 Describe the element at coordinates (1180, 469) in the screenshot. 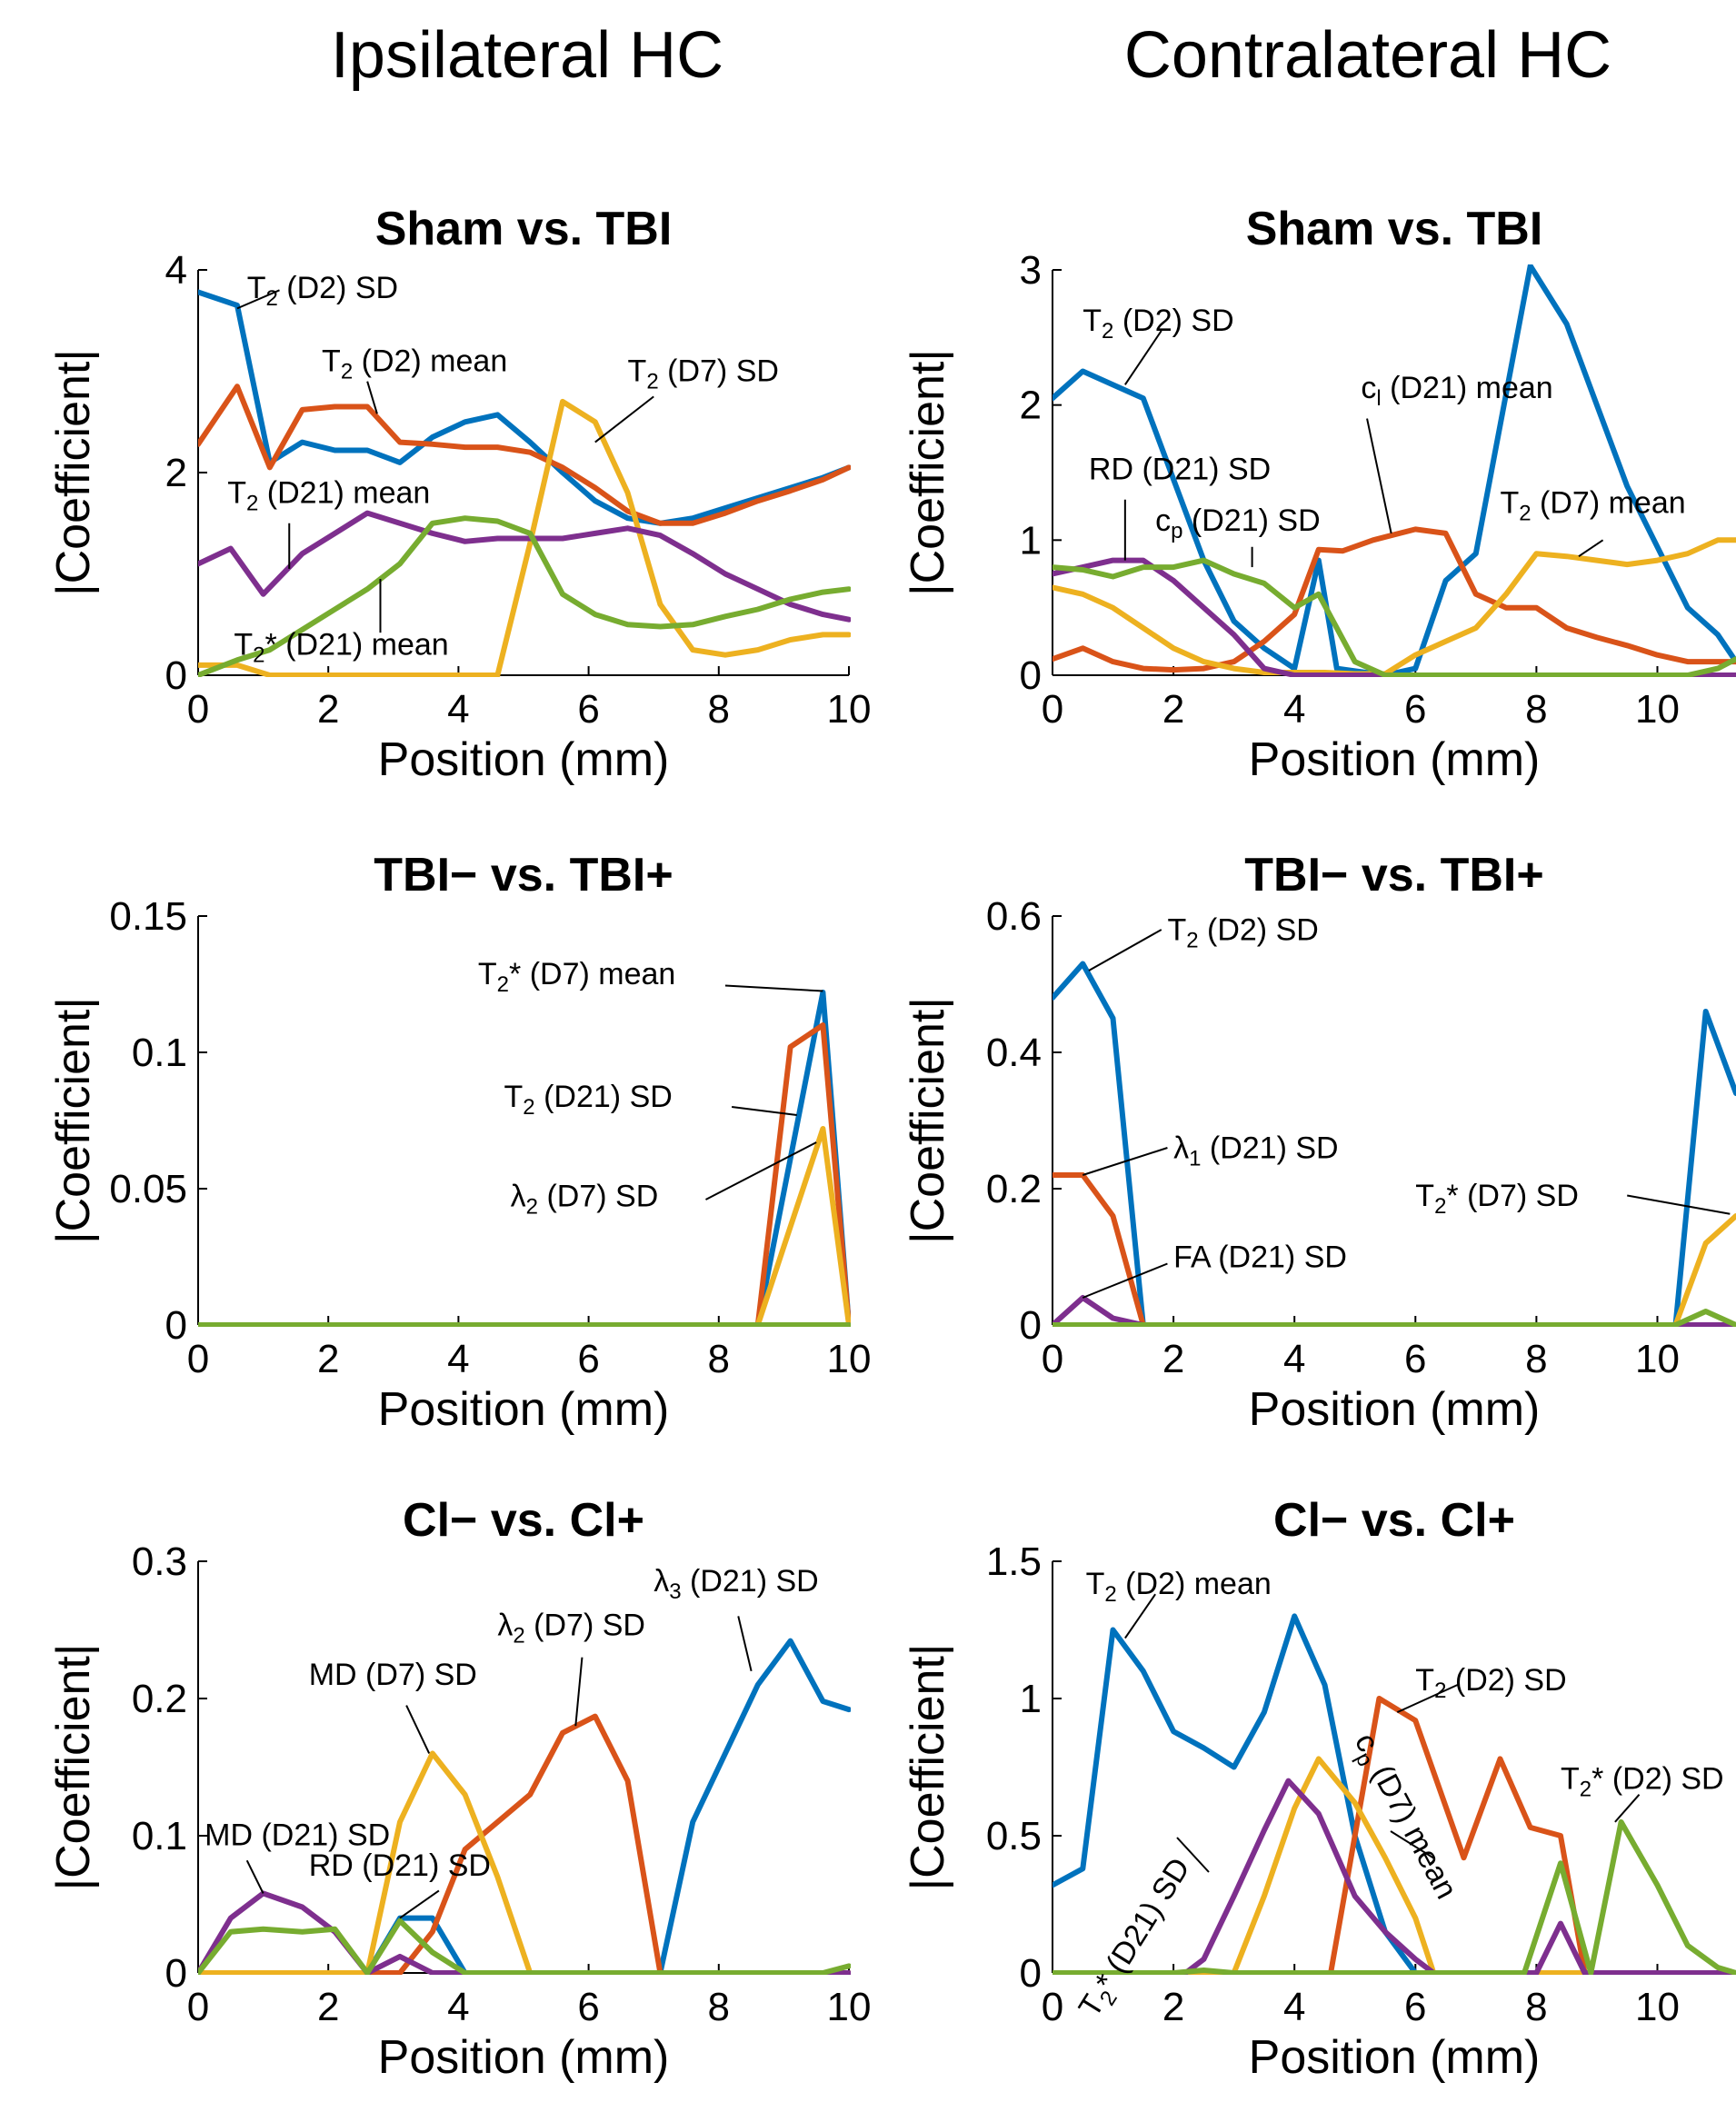

I see `annotation-label: RD (D21) SD` at that location.